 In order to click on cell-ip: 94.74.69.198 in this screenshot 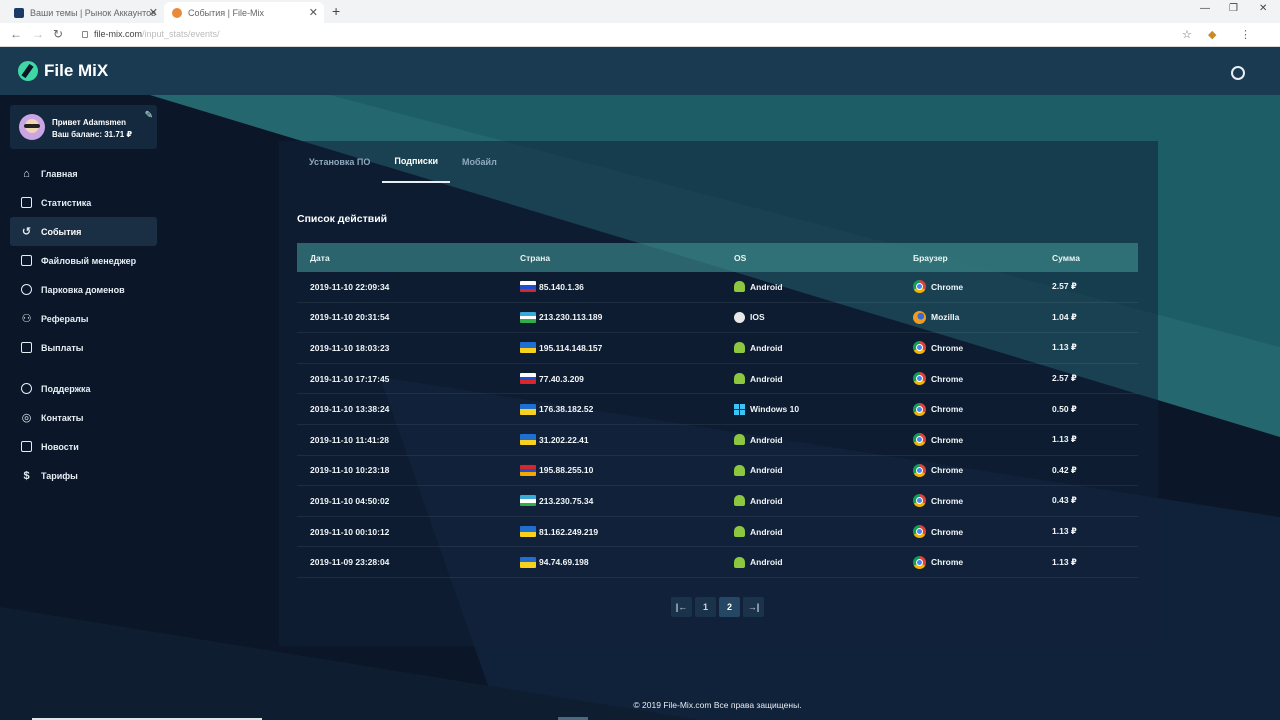, I will do `click(564, 562)`.